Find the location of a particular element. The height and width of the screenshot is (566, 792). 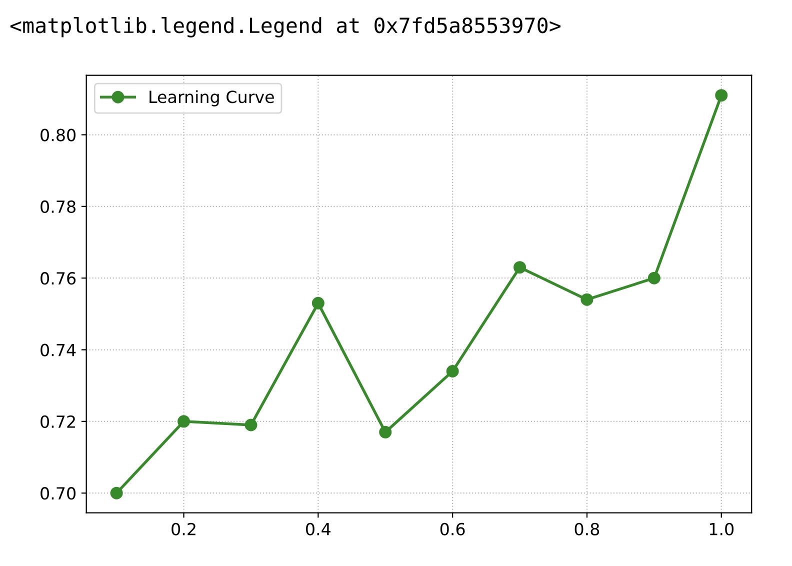

y-tick-label: 0.80 is located at coordinates (58, 135).